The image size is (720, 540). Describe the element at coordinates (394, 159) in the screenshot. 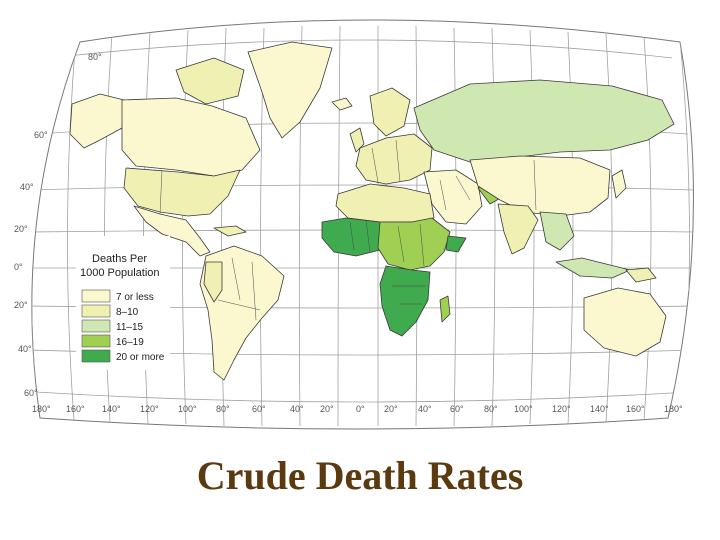

I see `europe` at that location.